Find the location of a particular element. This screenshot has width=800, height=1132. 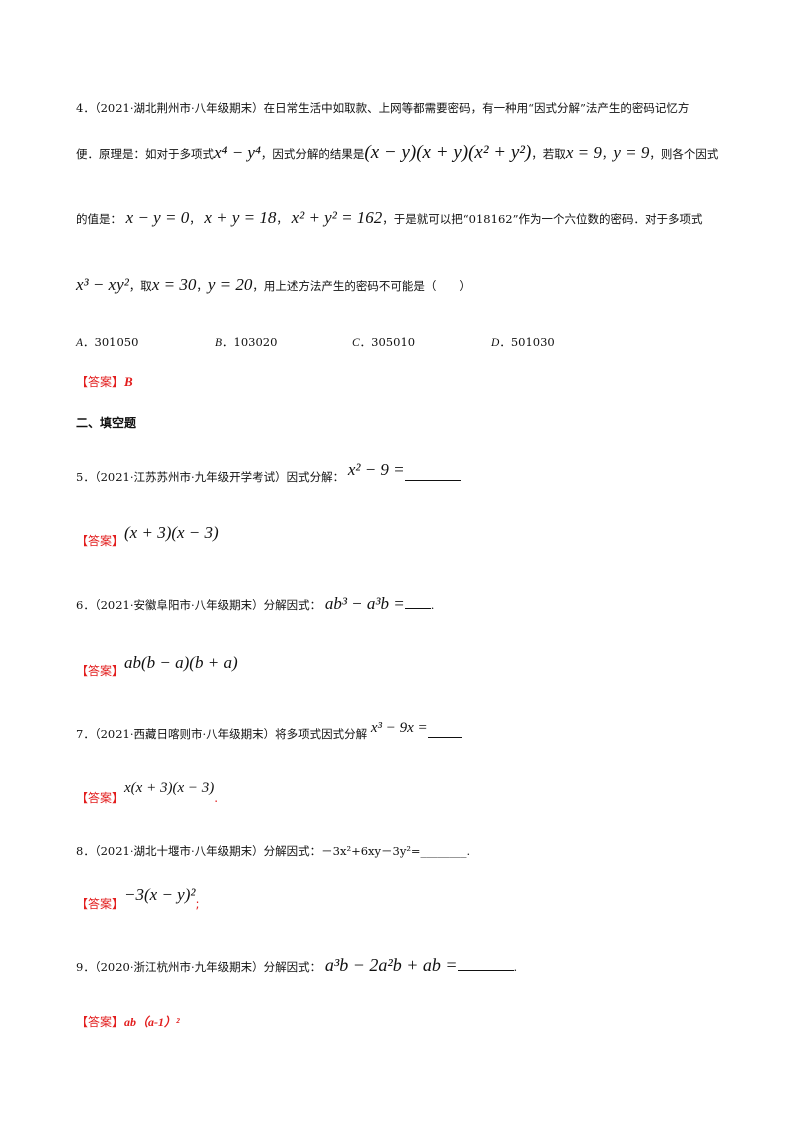

q4-answer-label: 【答案】 is located at coordinates (100, 382).